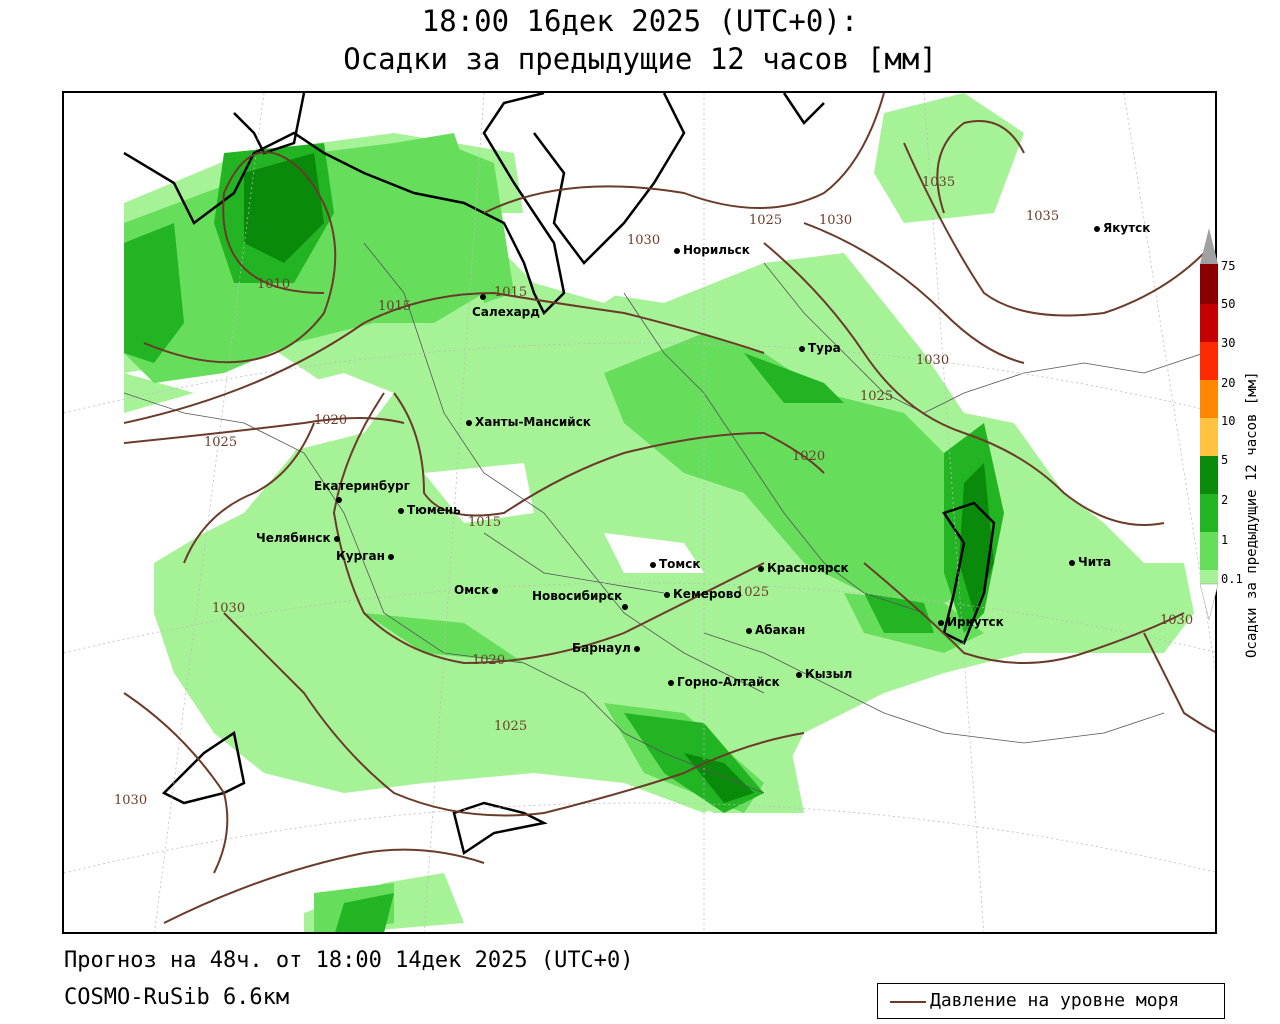  I want to click on map-subtitle: Осадки за предыдущие 12 часов [мм], so click(640, 59).